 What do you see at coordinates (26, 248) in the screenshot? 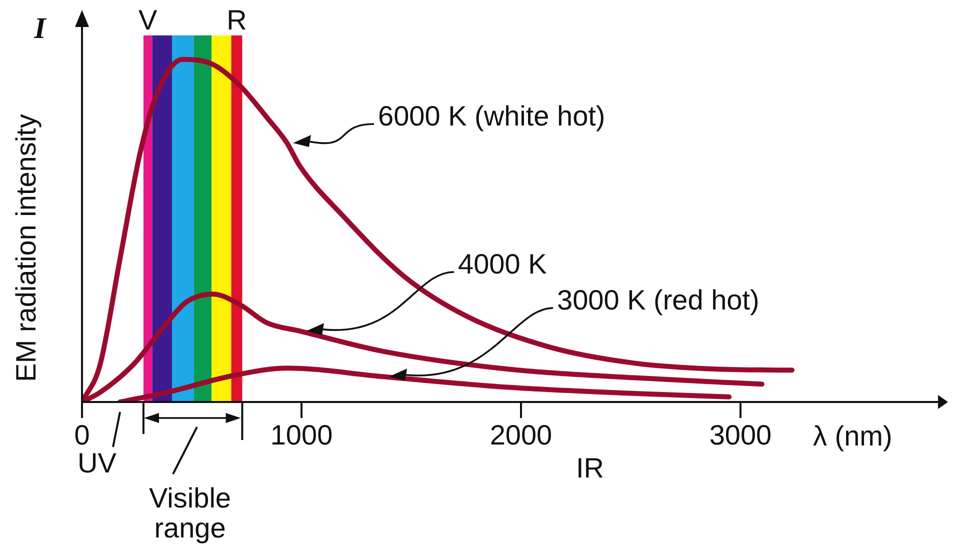
I see `y-axis-title: EM radiation intensity` at bounding box center [26, 248].